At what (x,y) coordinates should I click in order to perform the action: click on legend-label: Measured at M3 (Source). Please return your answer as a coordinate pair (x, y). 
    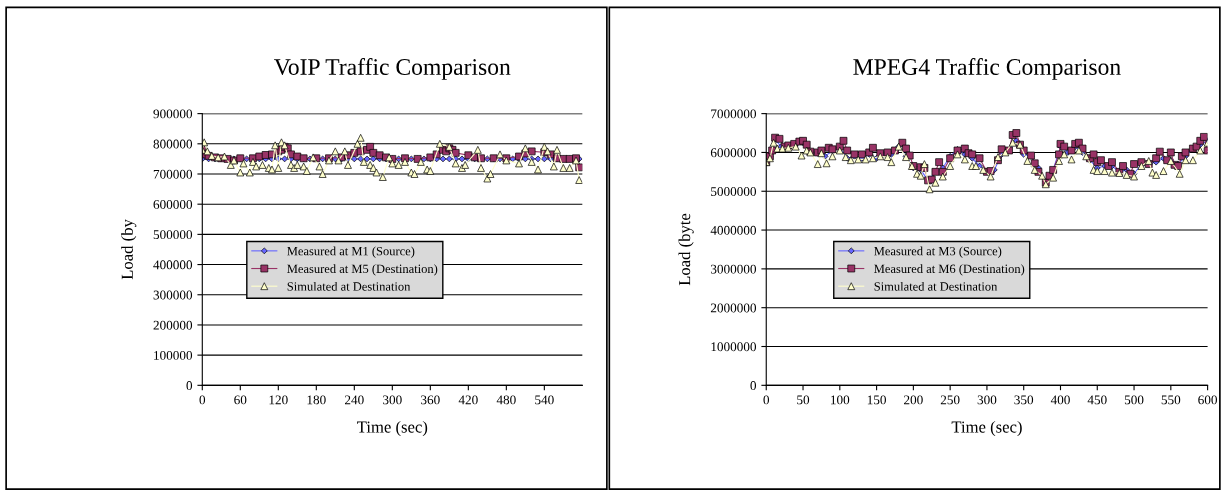
    Looking at the image, I should click on (938, 252).